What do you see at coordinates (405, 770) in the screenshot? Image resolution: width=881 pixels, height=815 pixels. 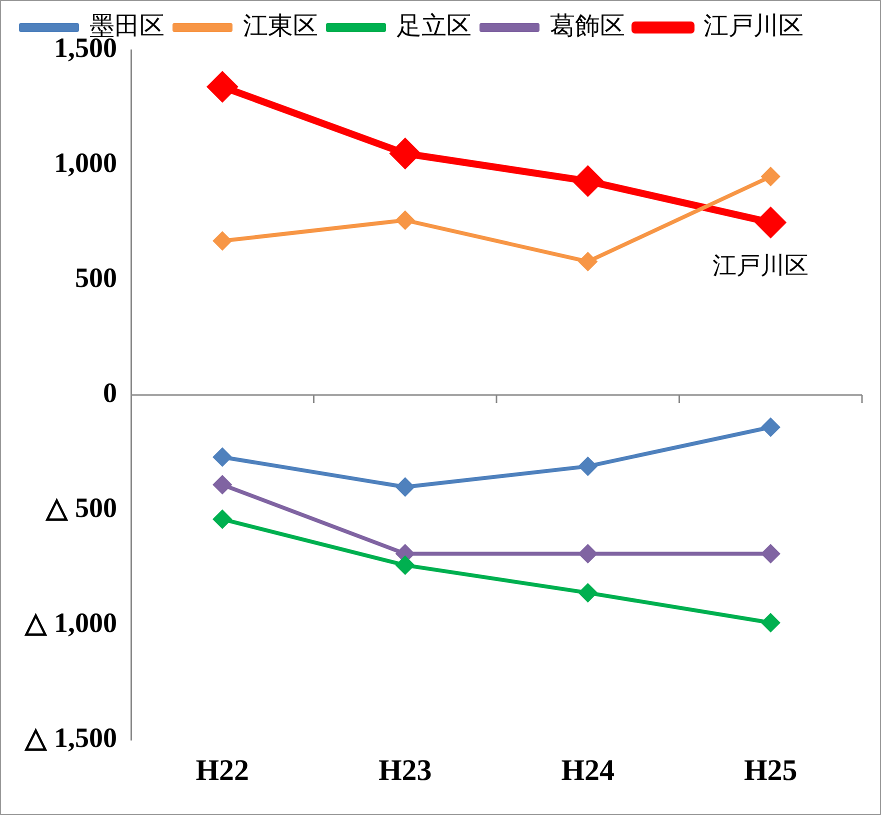 I see `x-tick-label: H23` at bounding box center [405, 770].